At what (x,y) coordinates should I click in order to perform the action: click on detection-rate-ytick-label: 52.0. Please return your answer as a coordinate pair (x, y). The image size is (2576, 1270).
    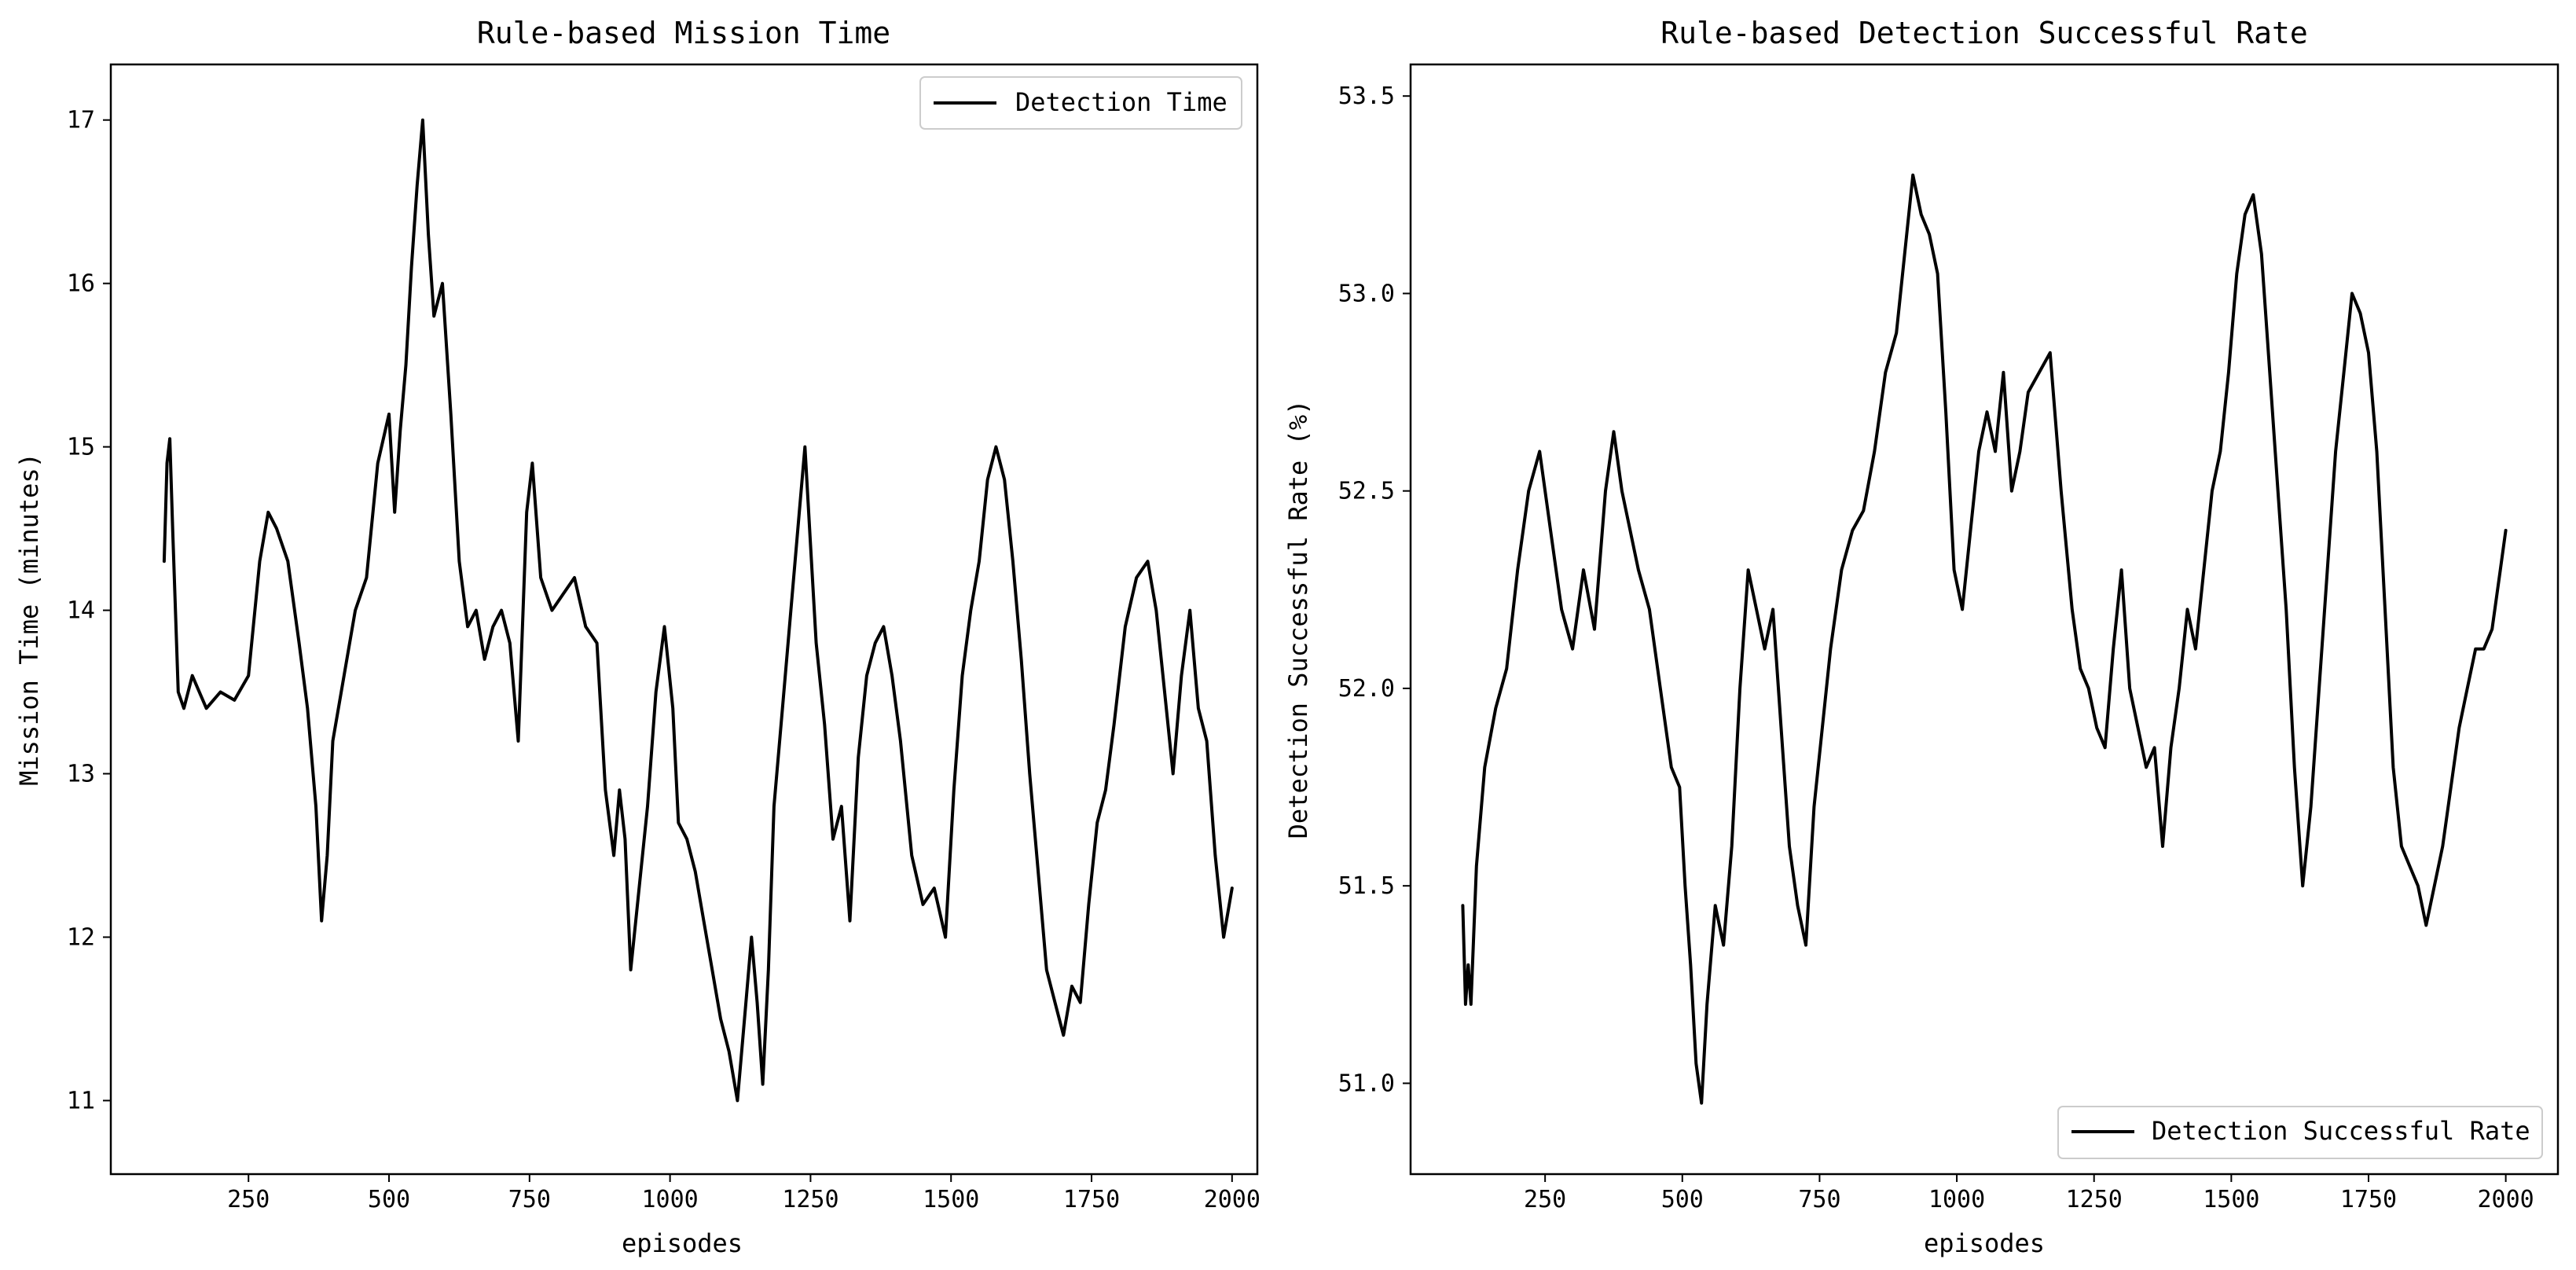
    Looking at the image, I should click on (1366, 689).